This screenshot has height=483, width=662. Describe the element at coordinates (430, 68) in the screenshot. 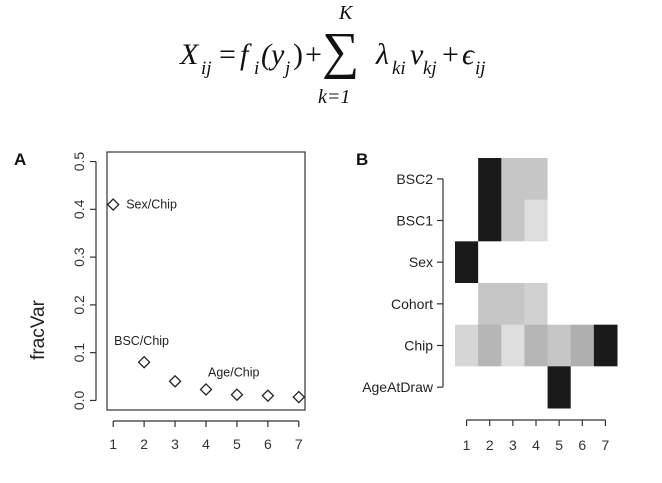

I see `eq-v-subscript: kj` at that location.